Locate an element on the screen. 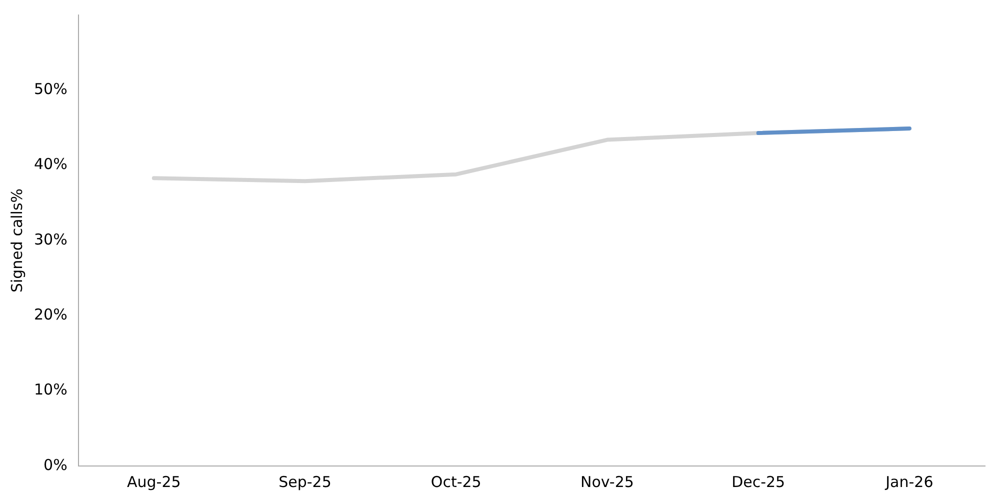  y-tick-label: 20% is located at coordinates (51, 315).